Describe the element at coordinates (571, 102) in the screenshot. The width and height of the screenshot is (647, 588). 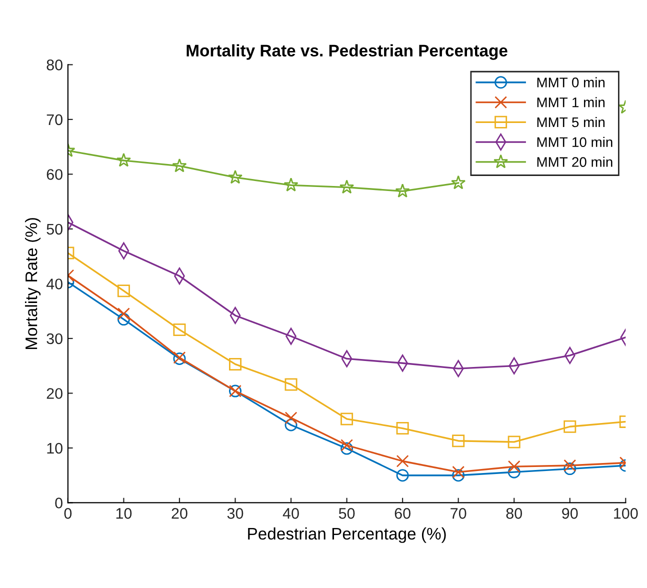
I see `legend-label: MMT 1 min` at that location.